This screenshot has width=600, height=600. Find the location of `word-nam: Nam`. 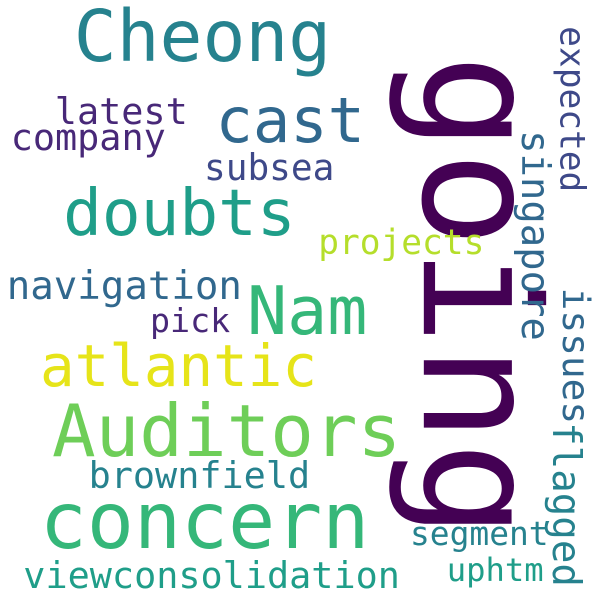

word-nam: Nam is located at coordinates (307, 310).